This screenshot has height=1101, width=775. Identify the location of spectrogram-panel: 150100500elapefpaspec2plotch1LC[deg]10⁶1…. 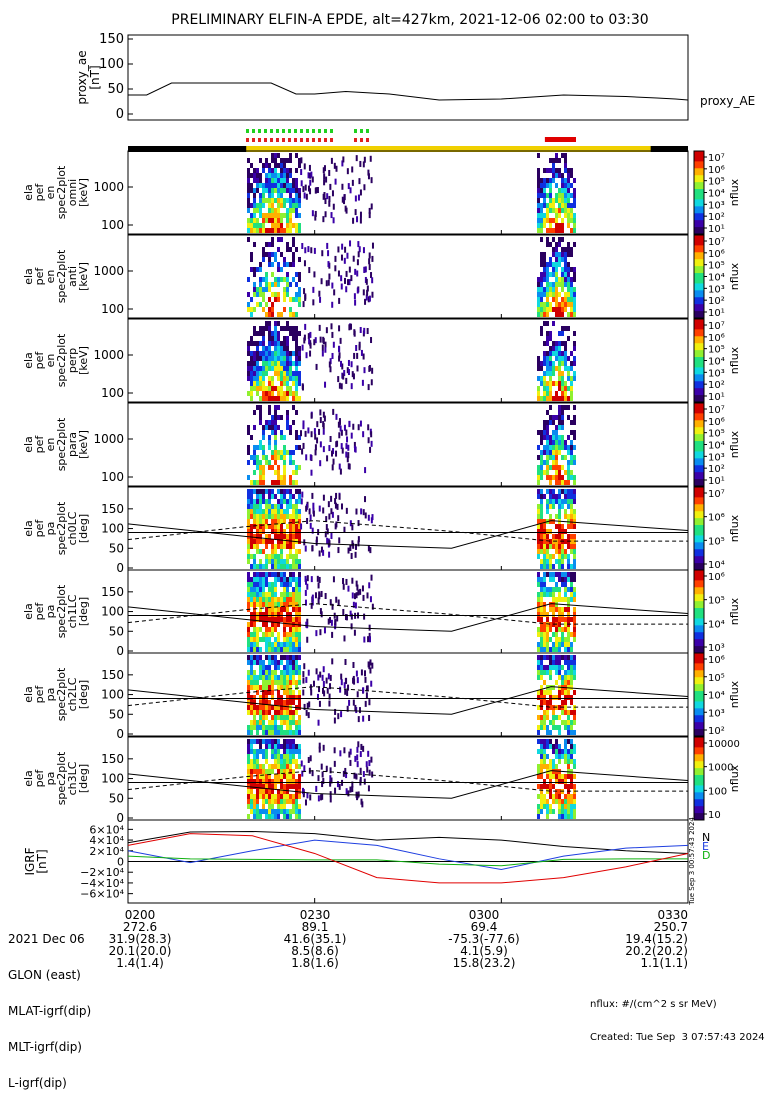
(381, 613).